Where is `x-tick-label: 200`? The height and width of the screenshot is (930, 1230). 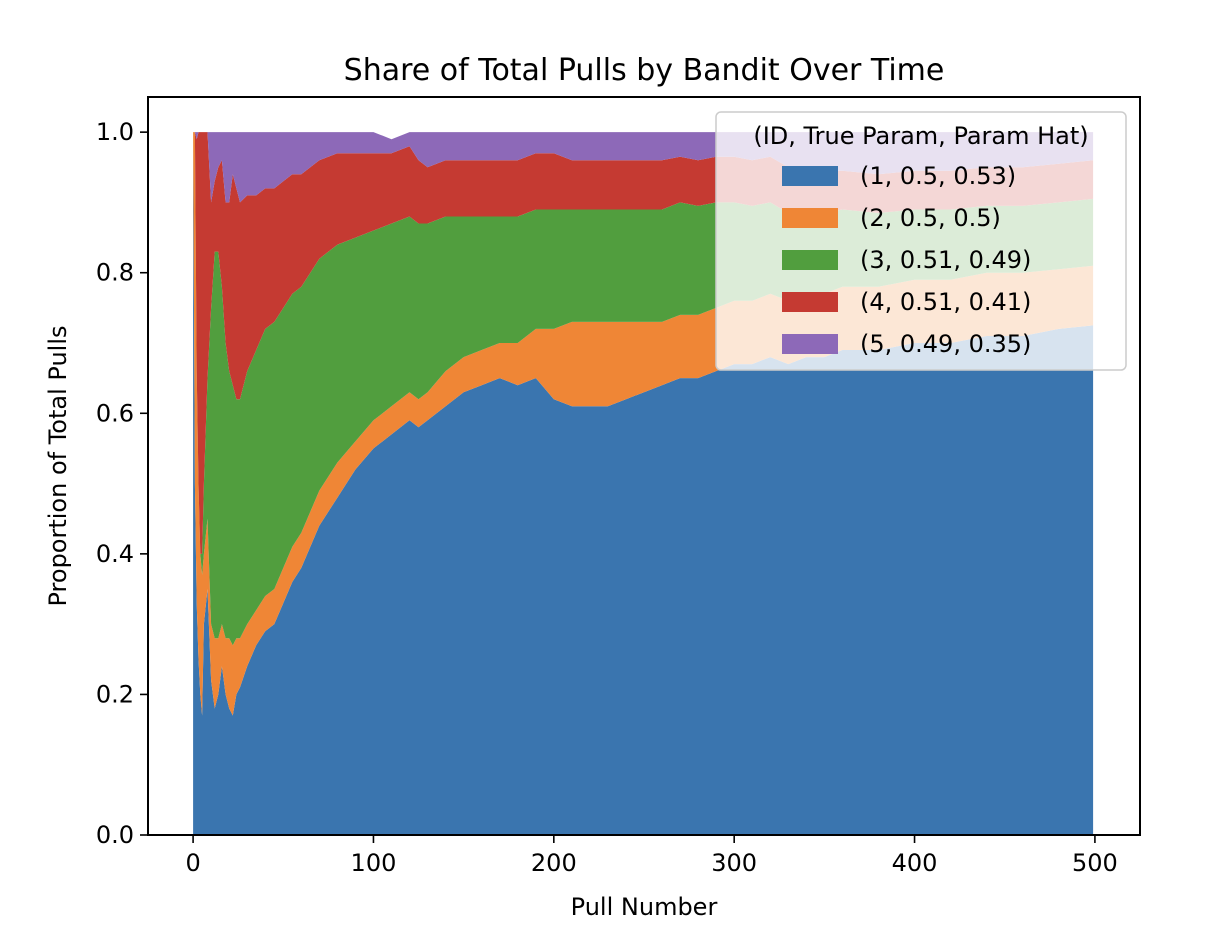
x-tick-label: 200 is located at coordinates (554, 863).